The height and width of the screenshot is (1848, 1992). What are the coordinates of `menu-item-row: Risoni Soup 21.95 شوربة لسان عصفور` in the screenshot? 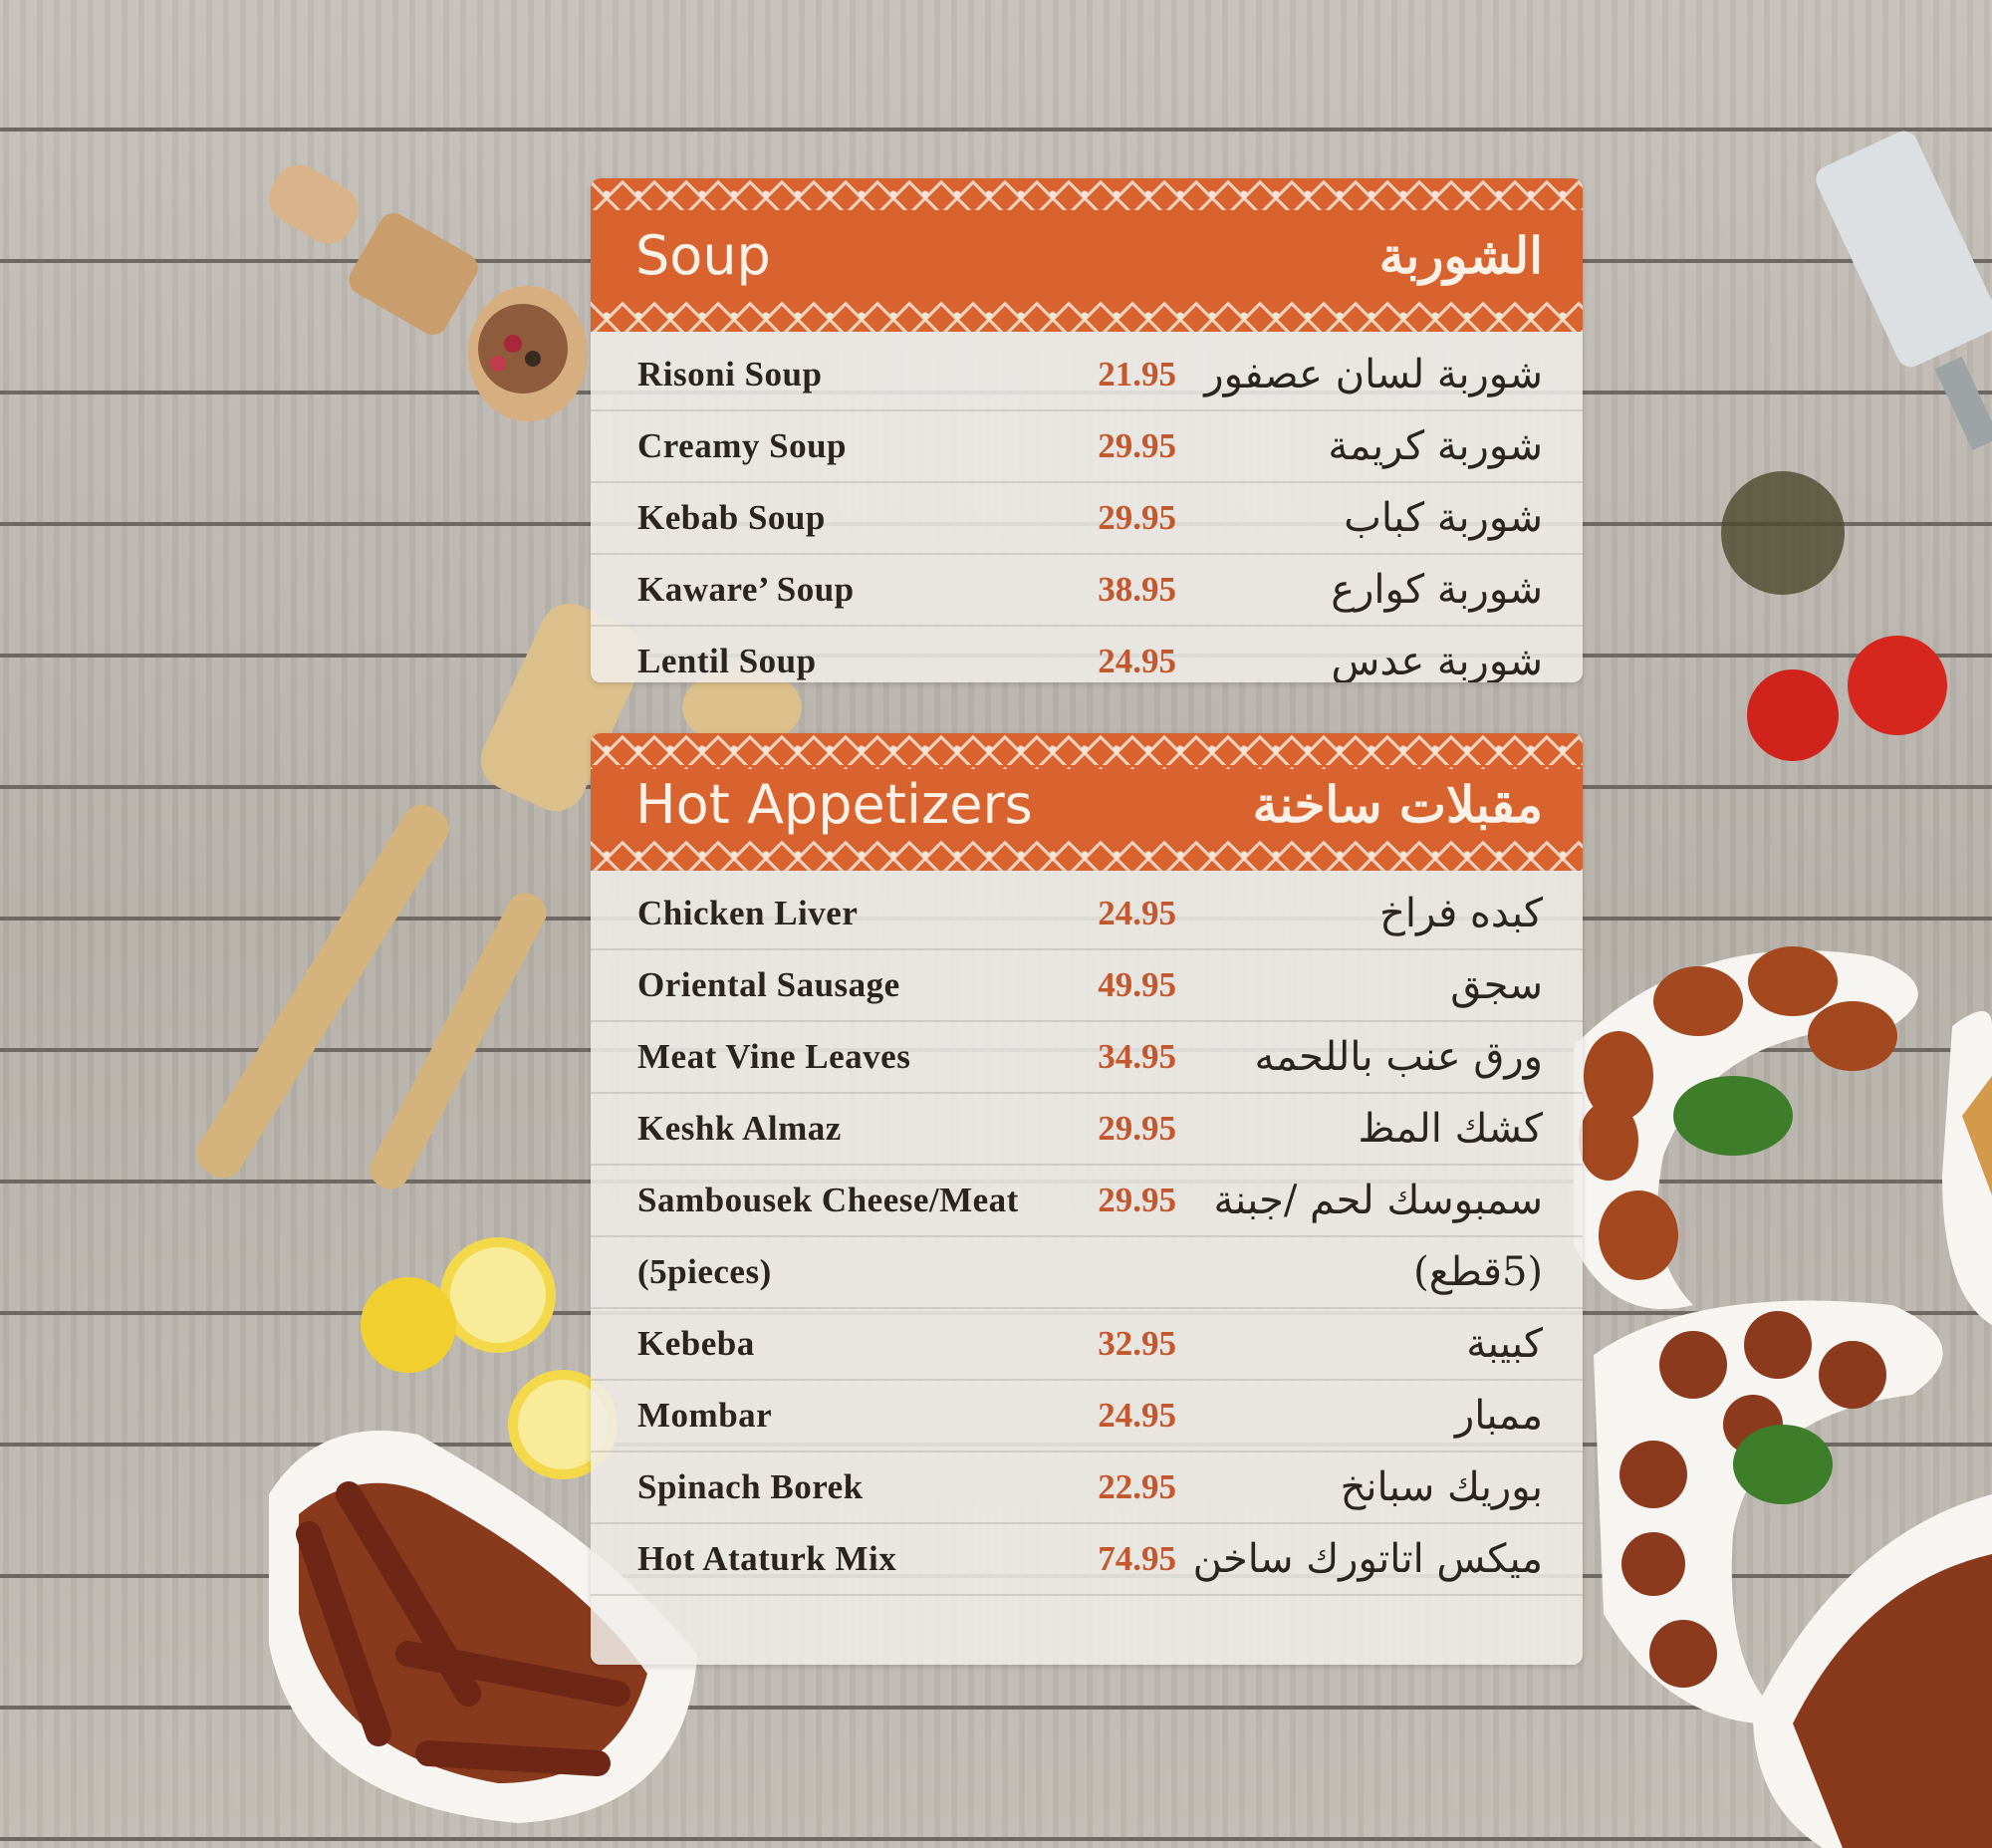 It's located at (1087, 375).